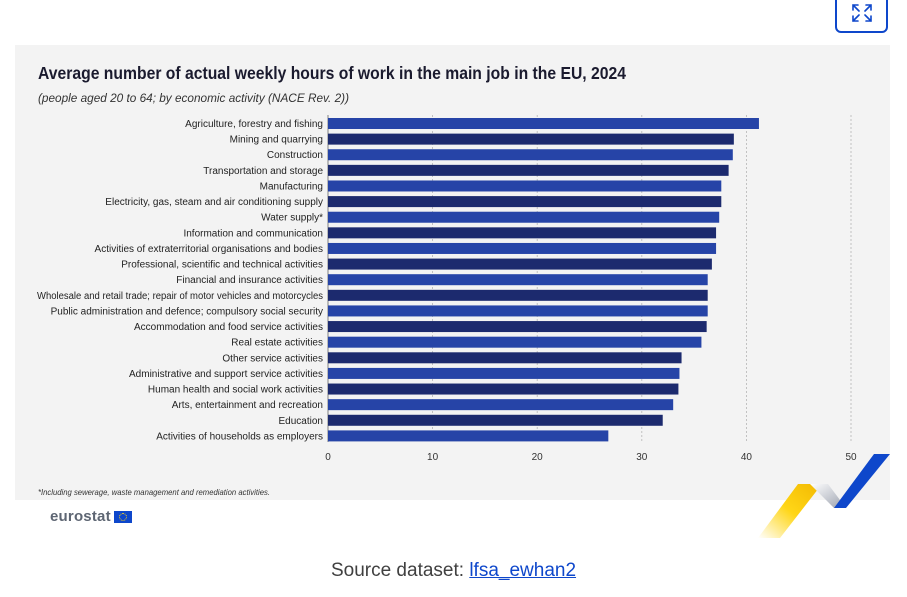  I want to click on source-line: Source dataset: lfsa_ewhan2, so click(453, 571).